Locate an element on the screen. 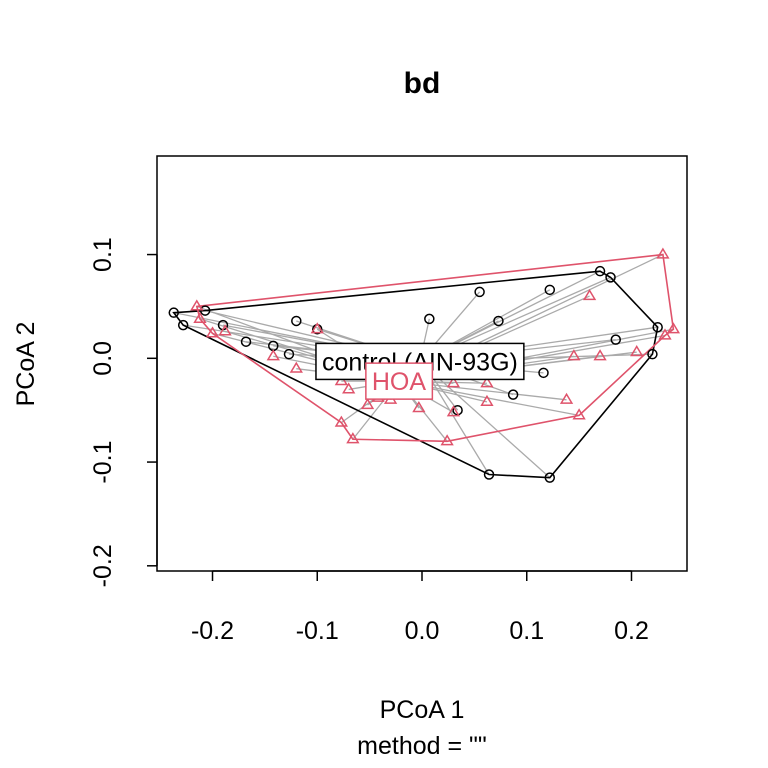  x-tick-label: -0.2 is located at coordinates (212, 631).